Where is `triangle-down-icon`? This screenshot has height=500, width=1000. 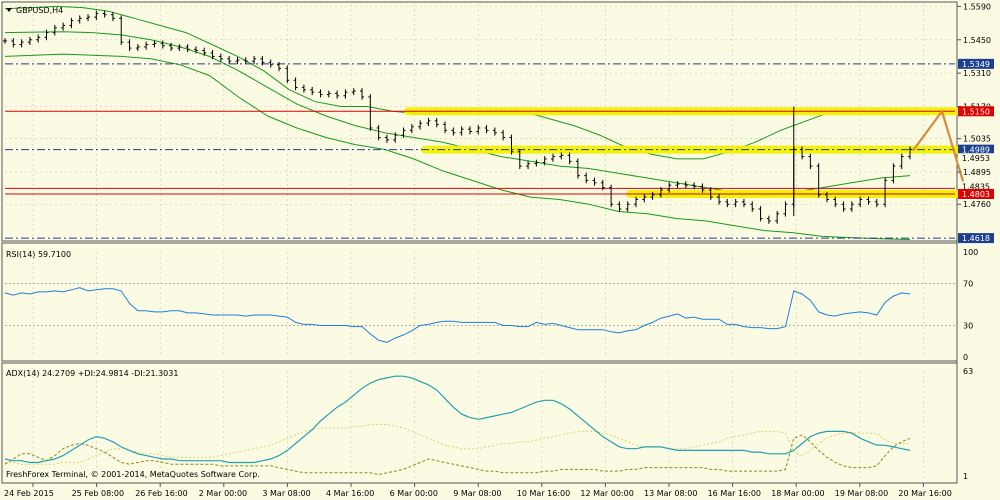 triangle-down-icon is located at coordinates (9, 10).